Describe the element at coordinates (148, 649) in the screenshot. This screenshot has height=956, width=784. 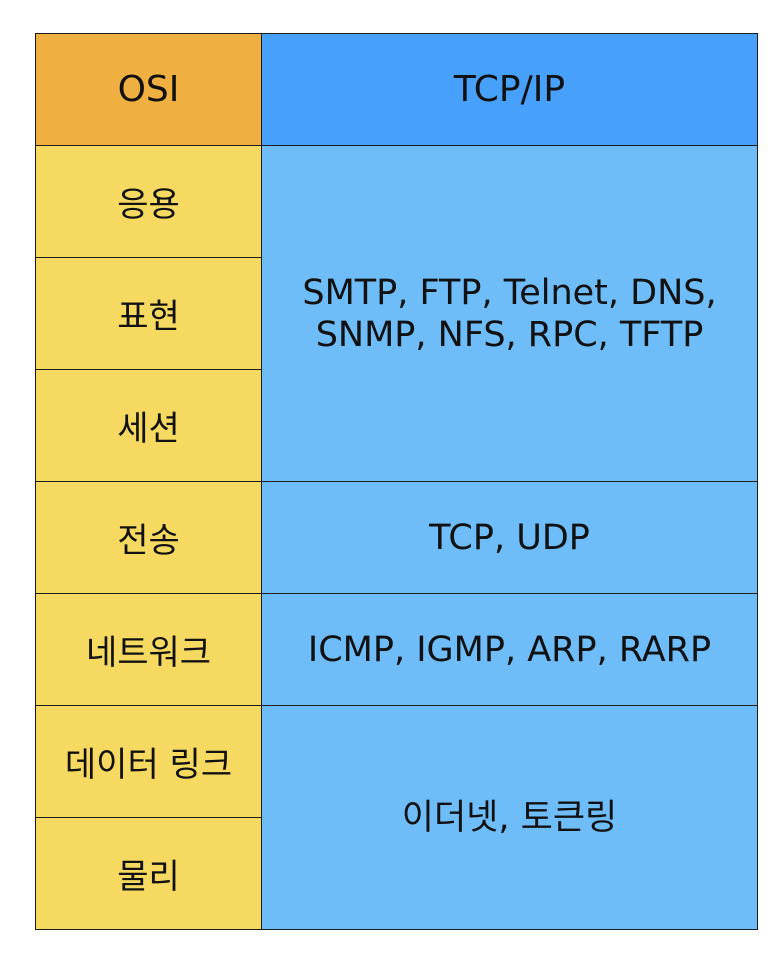
I see `osi-layer-network: 네트워크` at that location.